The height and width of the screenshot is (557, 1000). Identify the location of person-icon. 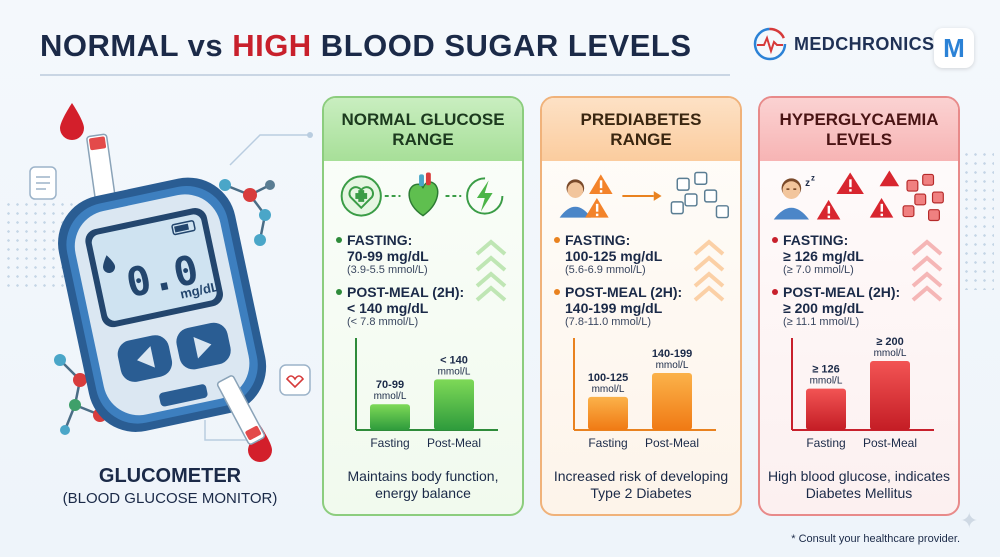
(575, 198).